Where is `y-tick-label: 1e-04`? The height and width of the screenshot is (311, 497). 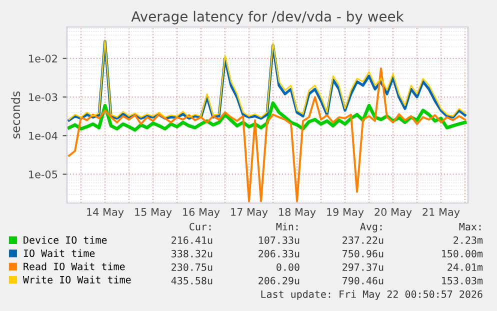
y-tick-label: 1e-04 is located at coordinates (43, 136).